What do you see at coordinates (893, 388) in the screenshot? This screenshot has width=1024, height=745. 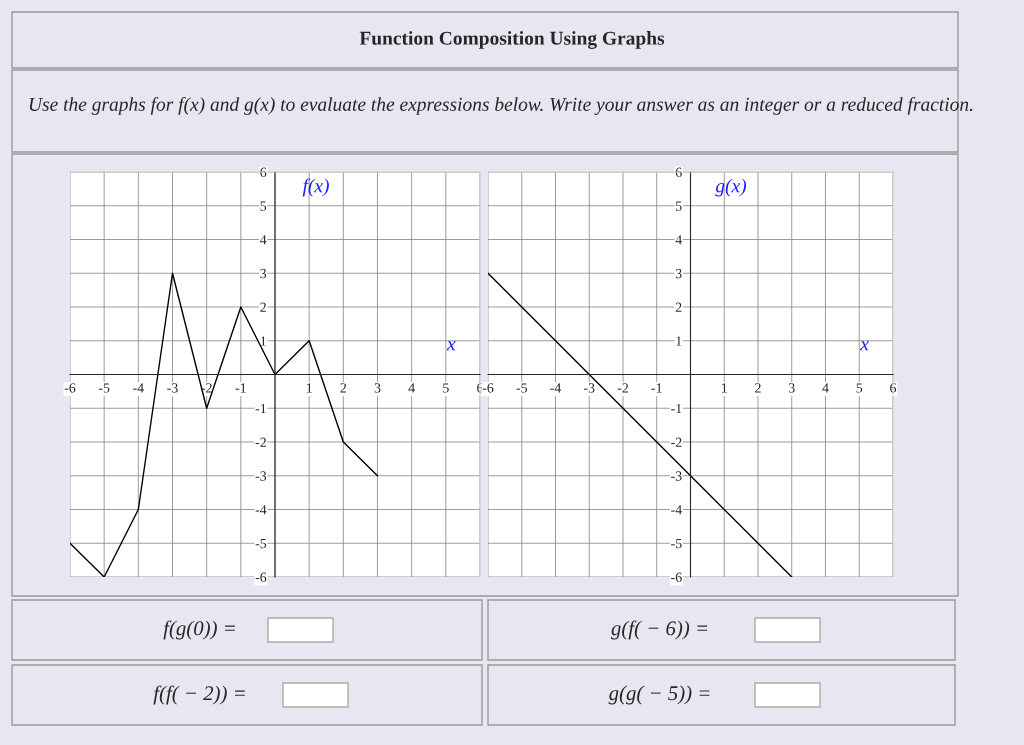 I see `x-tick-label: 6` at bounding box center [893, 388].